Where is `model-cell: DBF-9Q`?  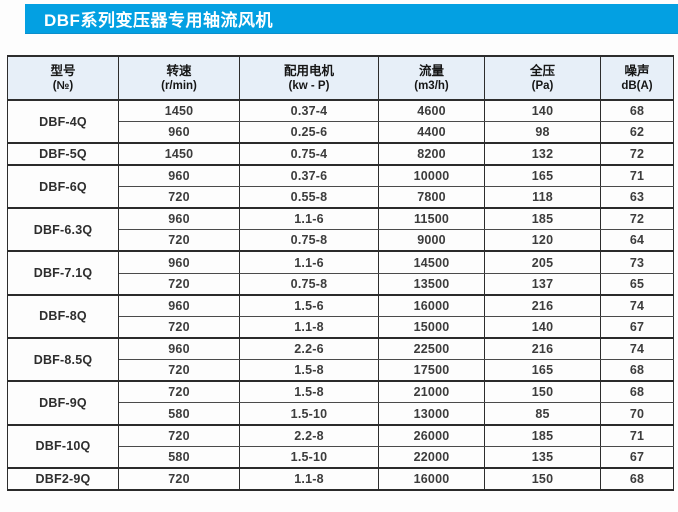 model-cell: DBF-9Q is located at coordinates (63, 403).